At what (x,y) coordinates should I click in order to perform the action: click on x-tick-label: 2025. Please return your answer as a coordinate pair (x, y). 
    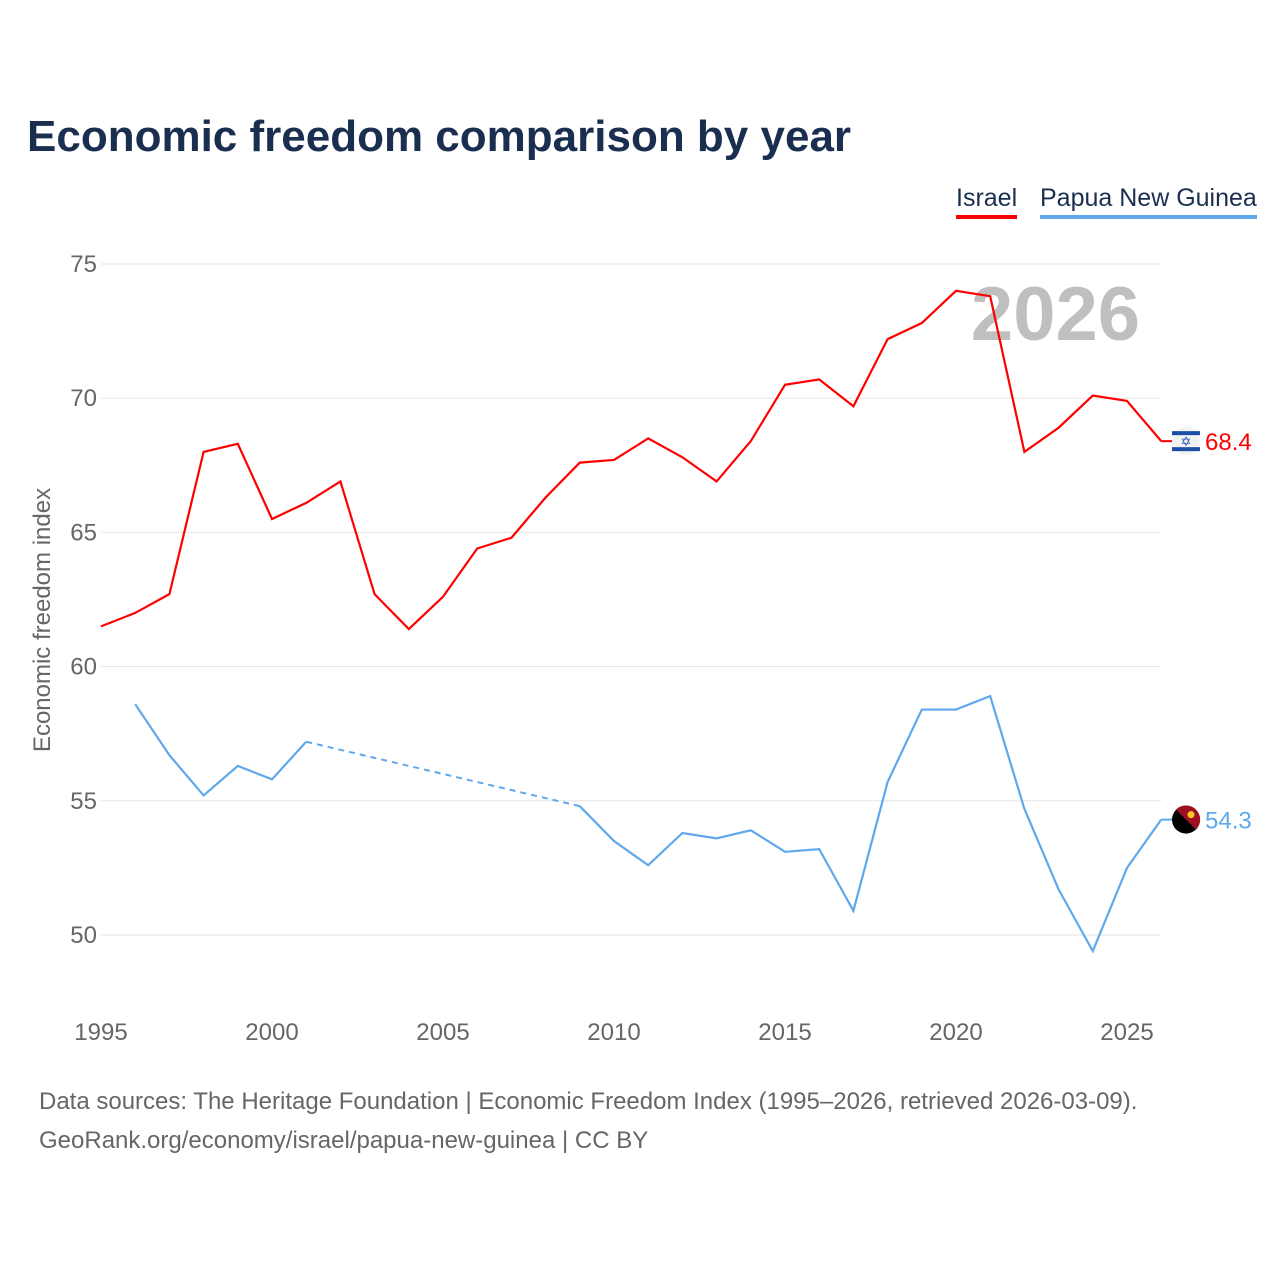
    Looking at the image, I should click on (1126, 1032).